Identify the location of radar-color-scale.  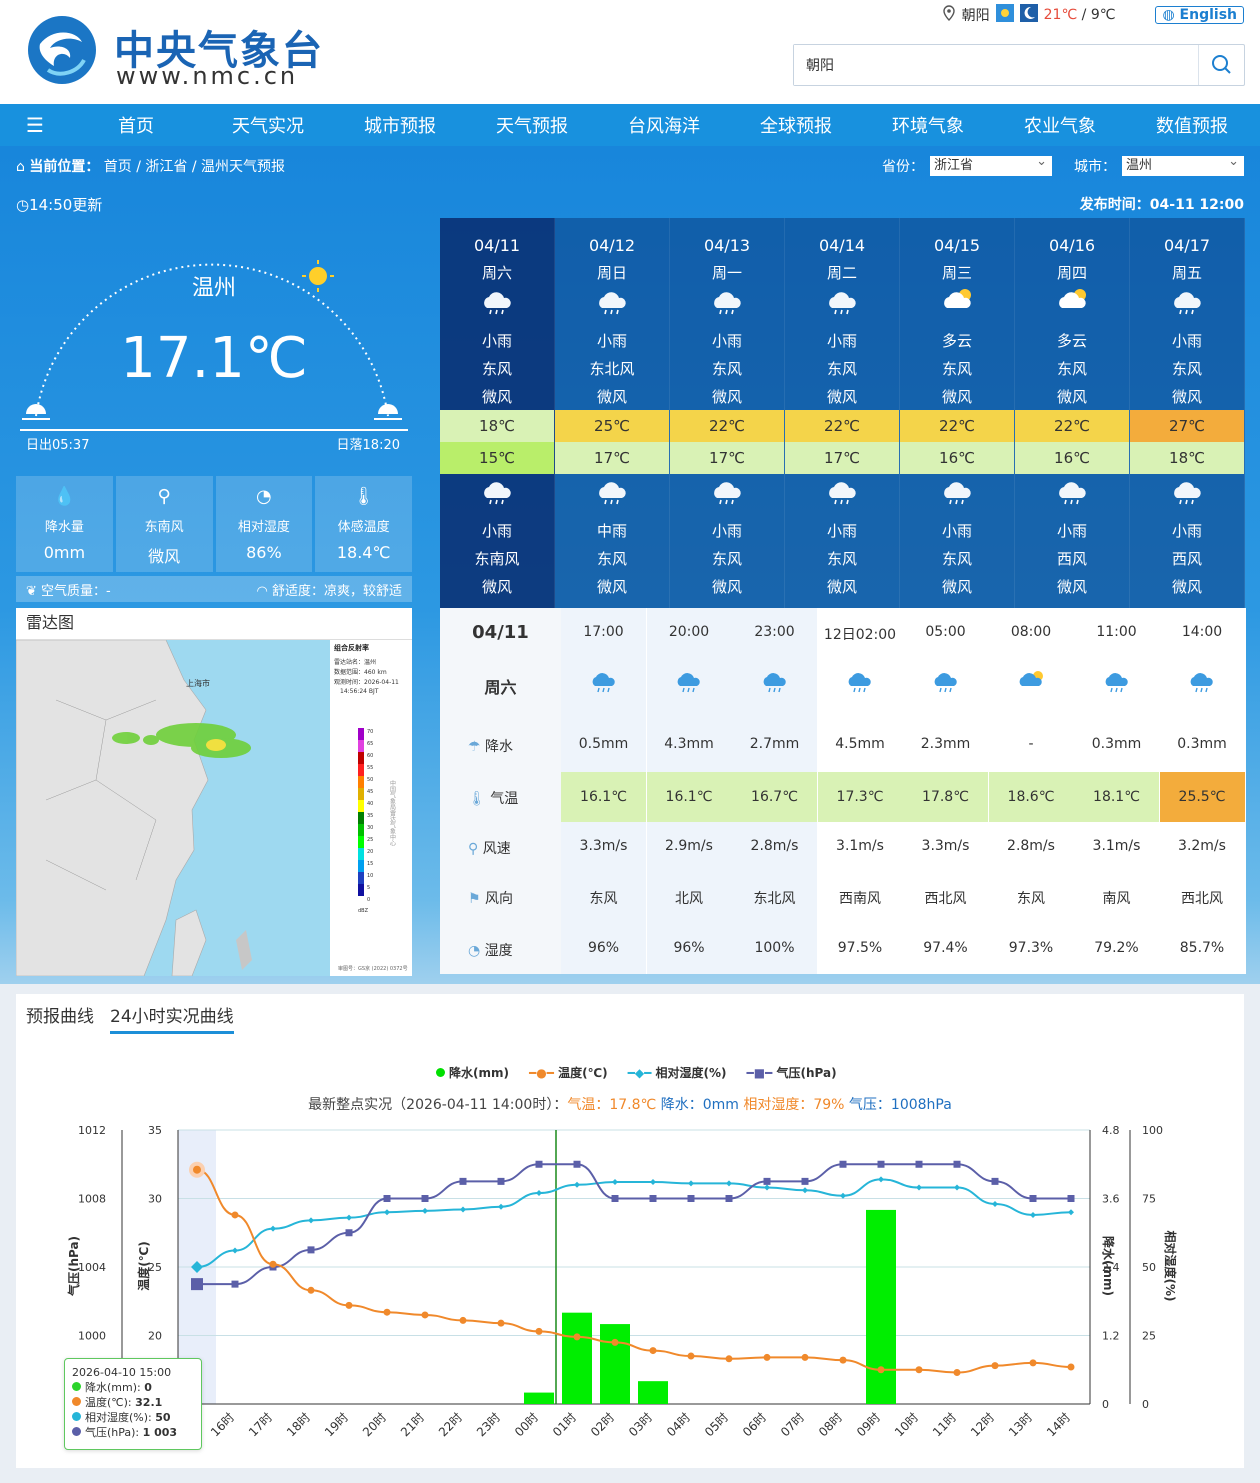
(361, 812).